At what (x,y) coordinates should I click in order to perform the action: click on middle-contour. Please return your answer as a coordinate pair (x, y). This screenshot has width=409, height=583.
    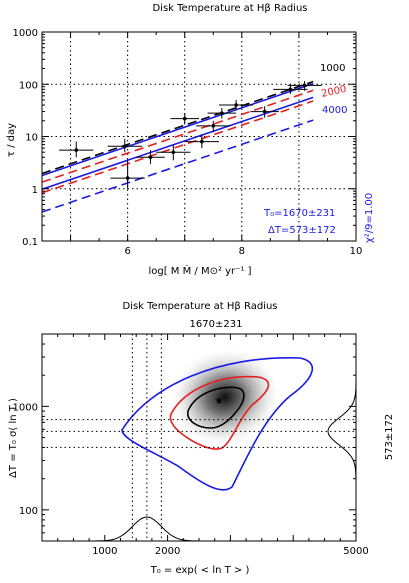
    Looking at the image, I should click on (219, 412).